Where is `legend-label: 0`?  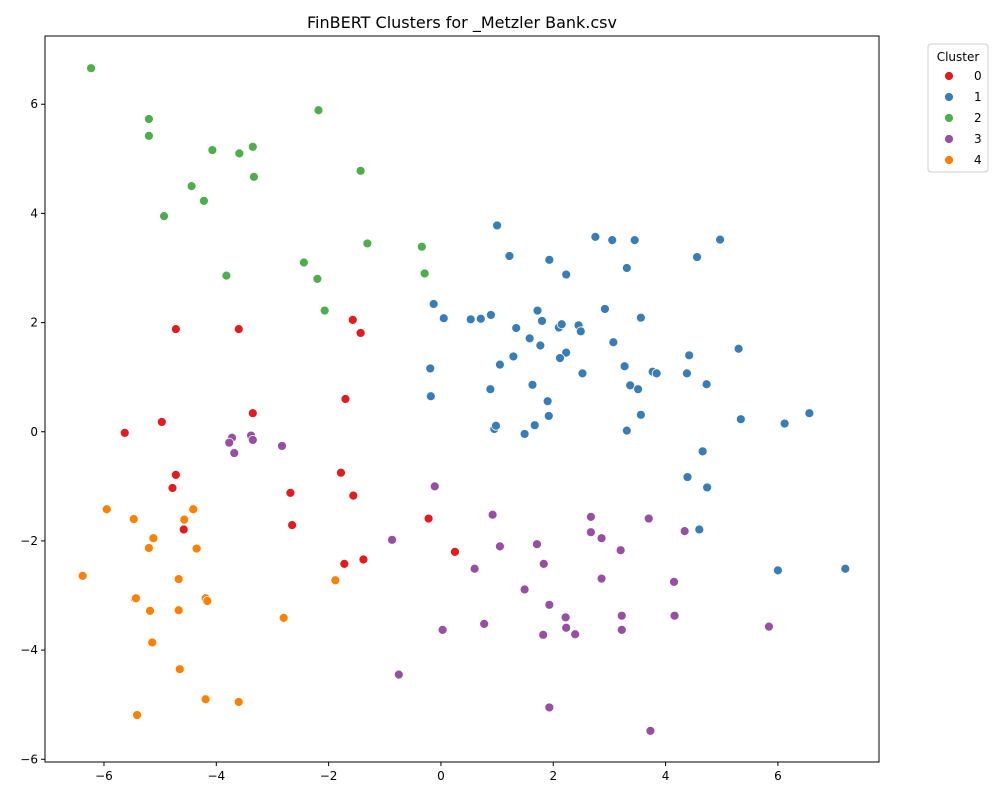
legend-label: 0 is located at coordinates (978, 76).